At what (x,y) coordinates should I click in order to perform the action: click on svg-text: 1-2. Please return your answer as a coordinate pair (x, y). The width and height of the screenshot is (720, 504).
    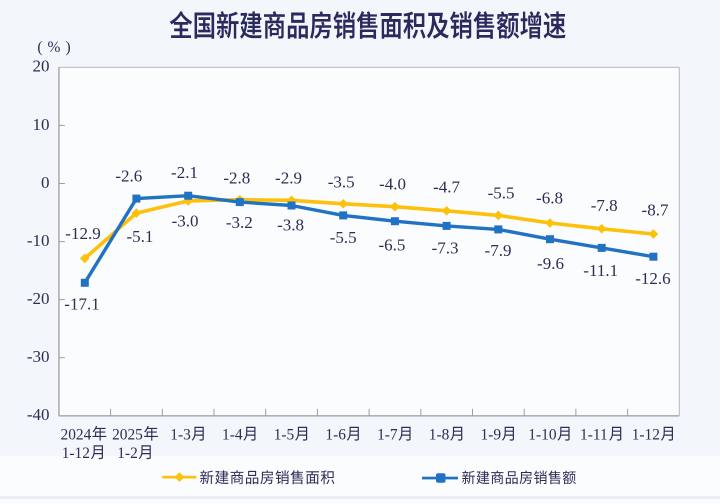
    Looking at the image, I should click on (127, 453).